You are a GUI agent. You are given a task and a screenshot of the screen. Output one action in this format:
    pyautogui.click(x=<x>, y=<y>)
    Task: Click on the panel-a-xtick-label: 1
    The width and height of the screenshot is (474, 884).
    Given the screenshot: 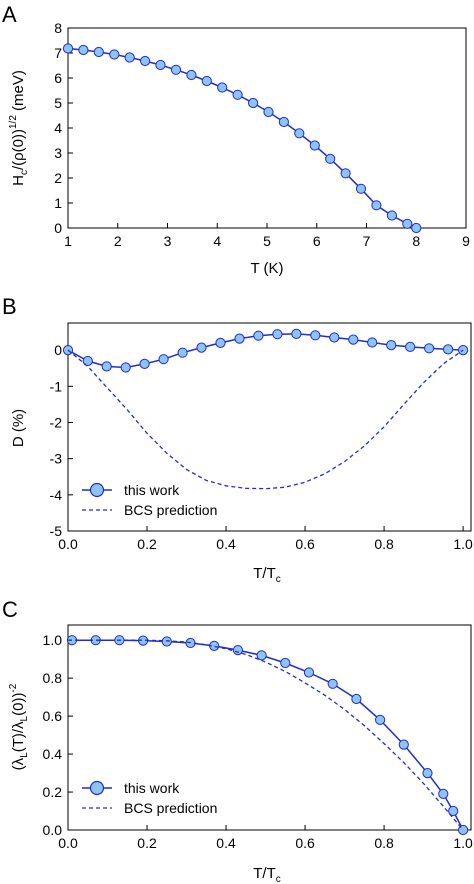 What is the action you would take?
    pyautogui.click(x=68, y=241)
    